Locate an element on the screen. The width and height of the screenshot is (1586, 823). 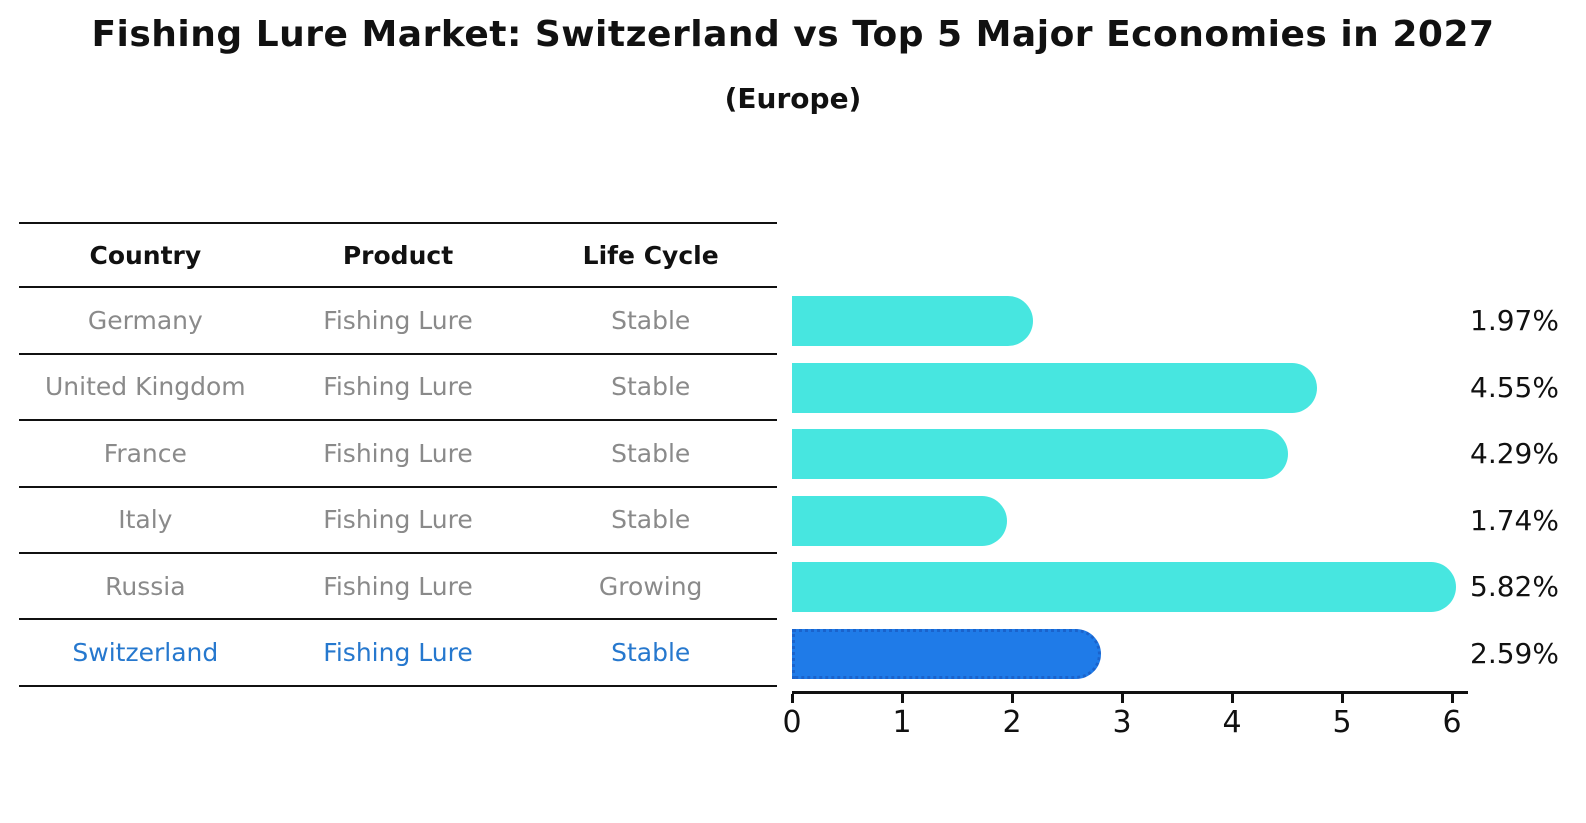
header-life-cycle: Life Cycle is located at coordinates (650, 255).